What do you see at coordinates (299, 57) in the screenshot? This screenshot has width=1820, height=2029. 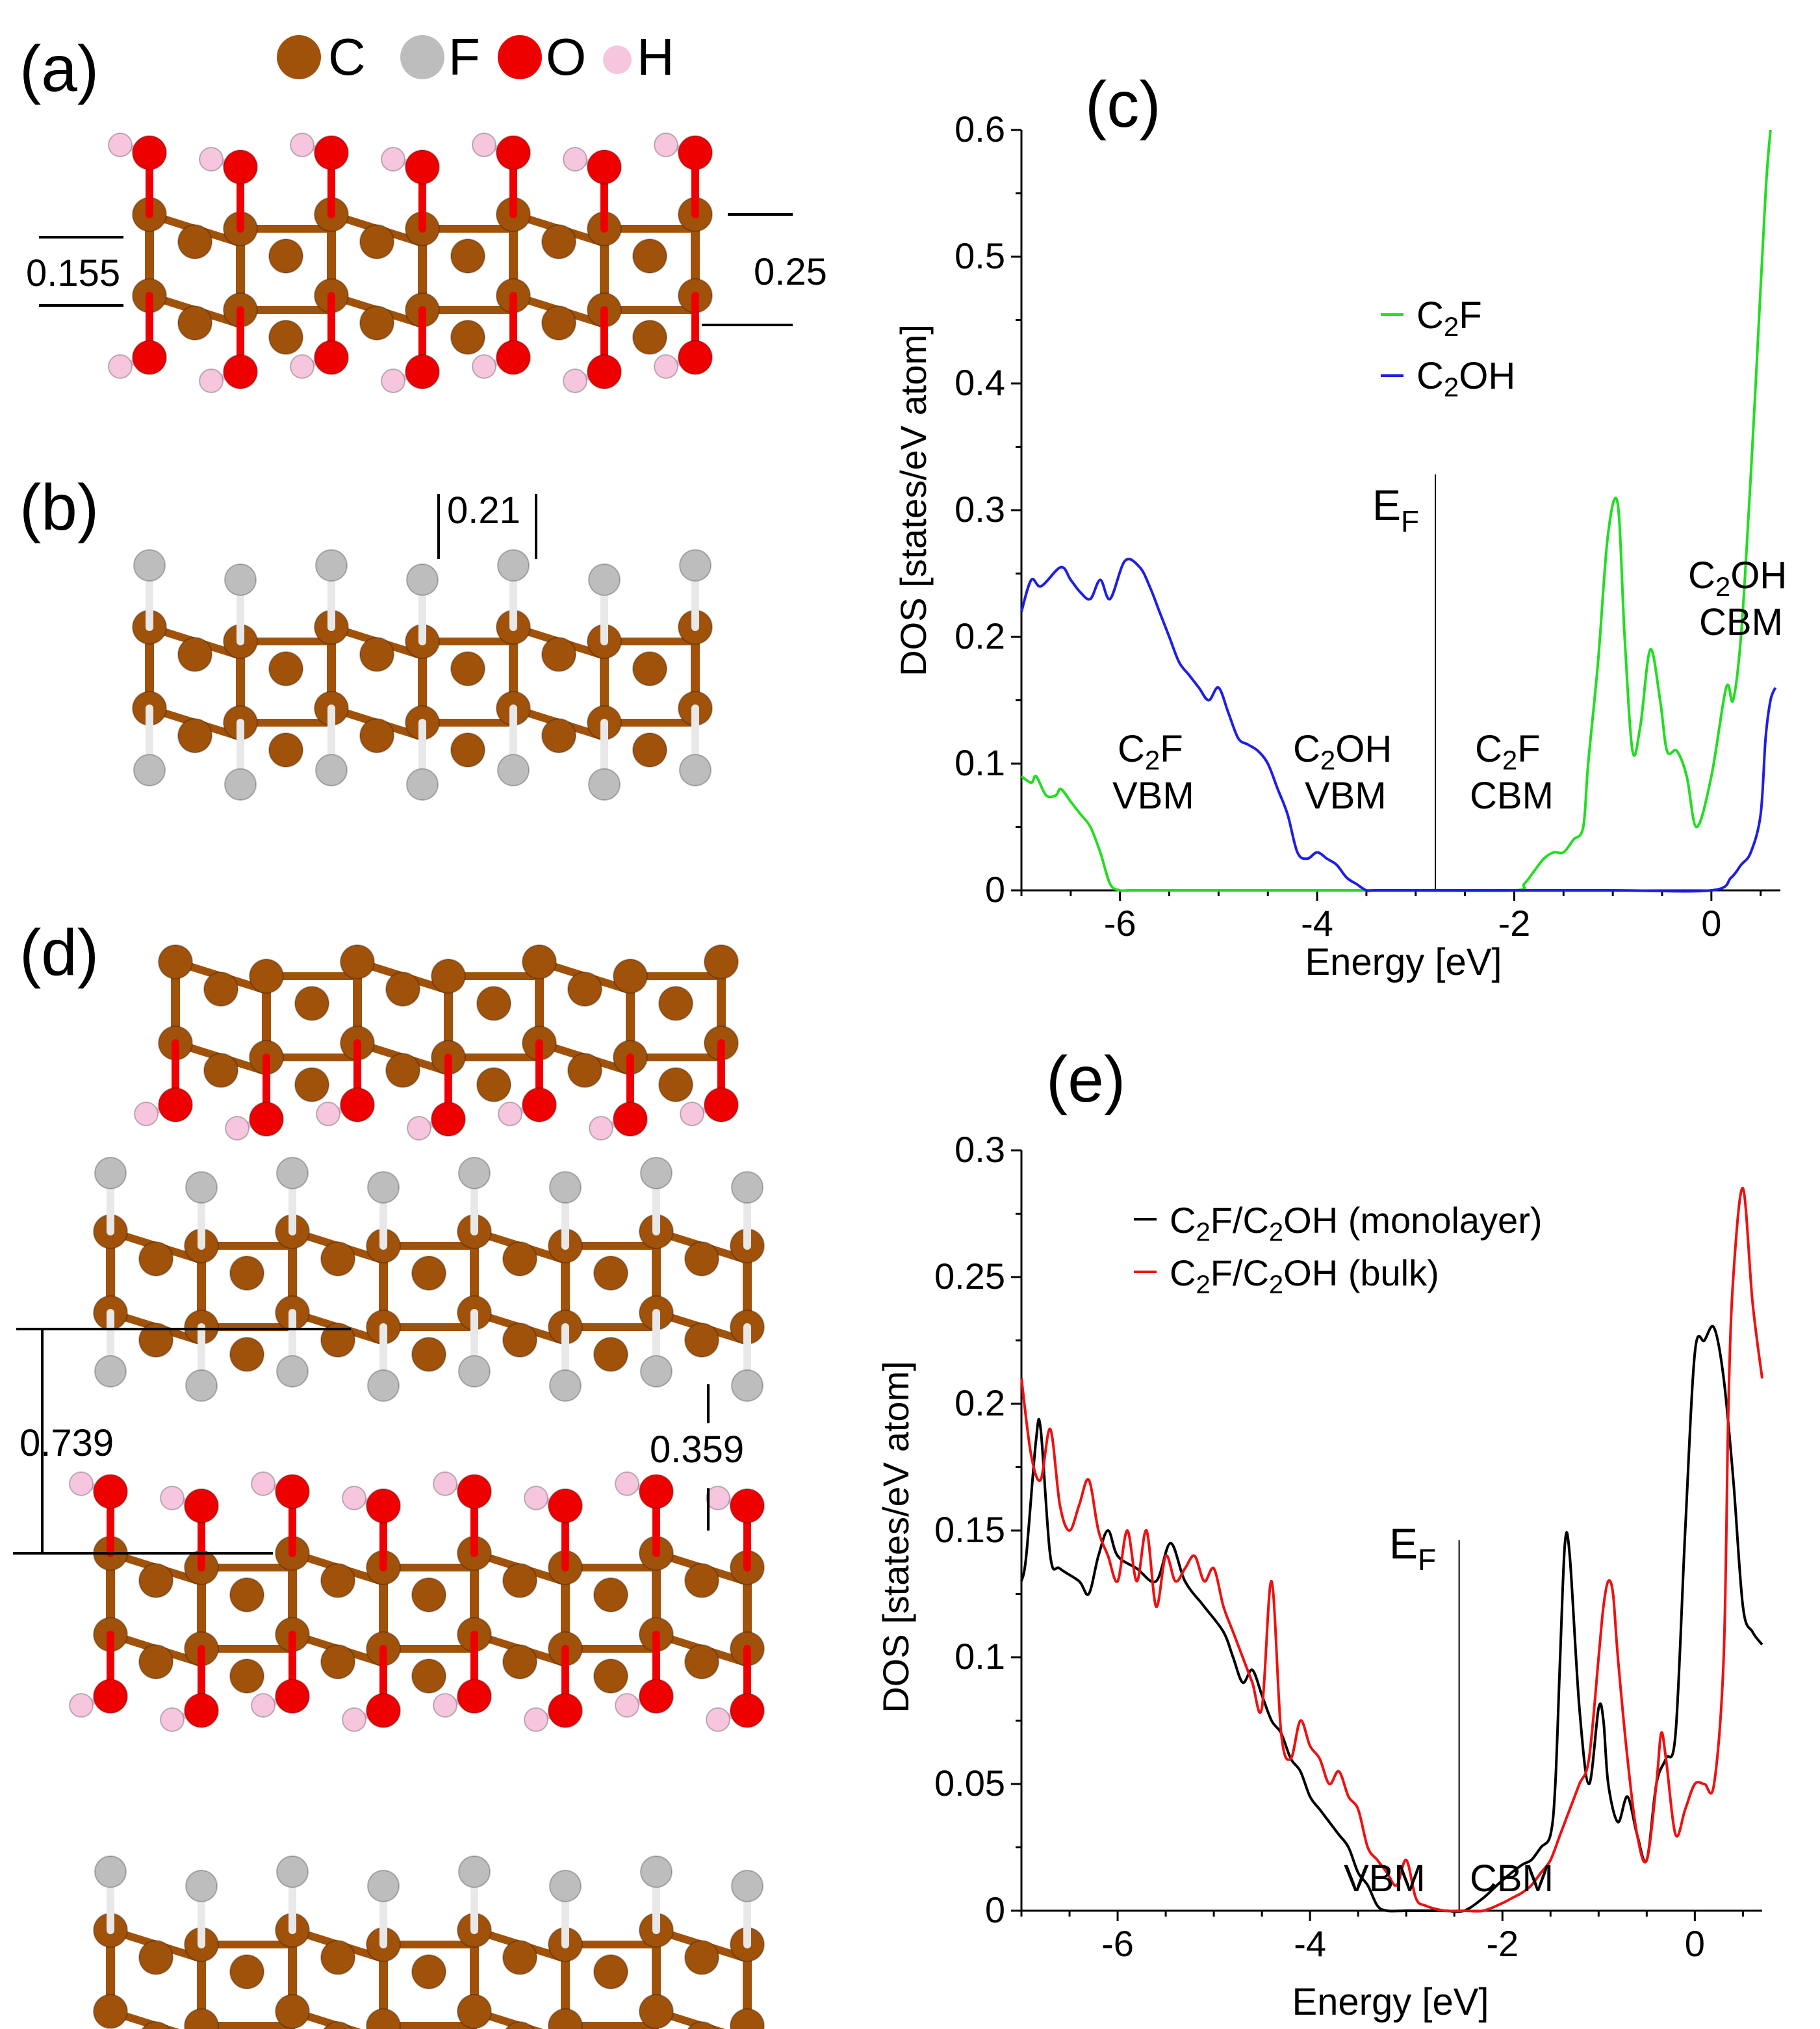 I see `carbon-swatch-icon` at bounding box center [299, 57].